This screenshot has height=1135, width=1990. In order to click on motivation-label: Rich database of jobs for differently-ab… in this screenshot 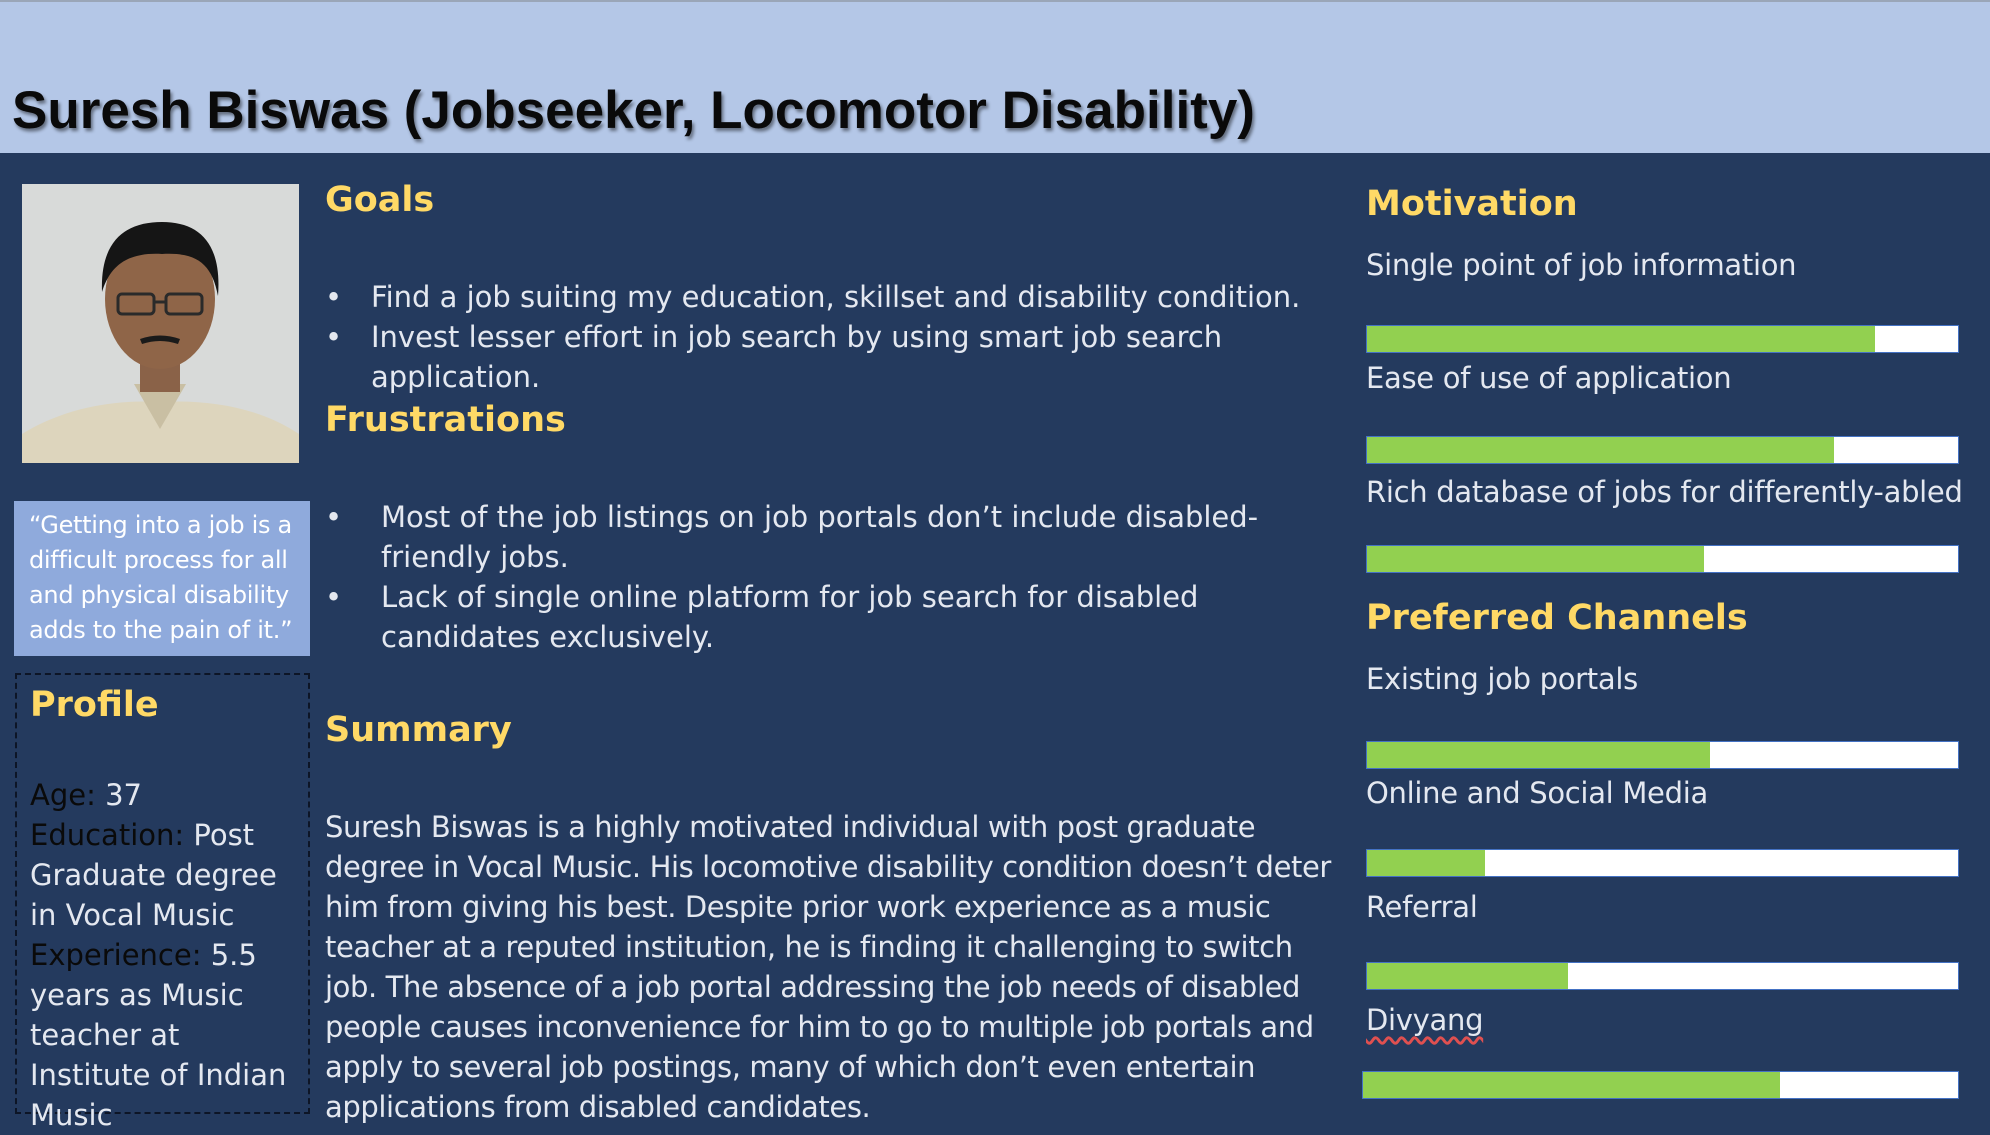, I will do `click(1664, 492)`.